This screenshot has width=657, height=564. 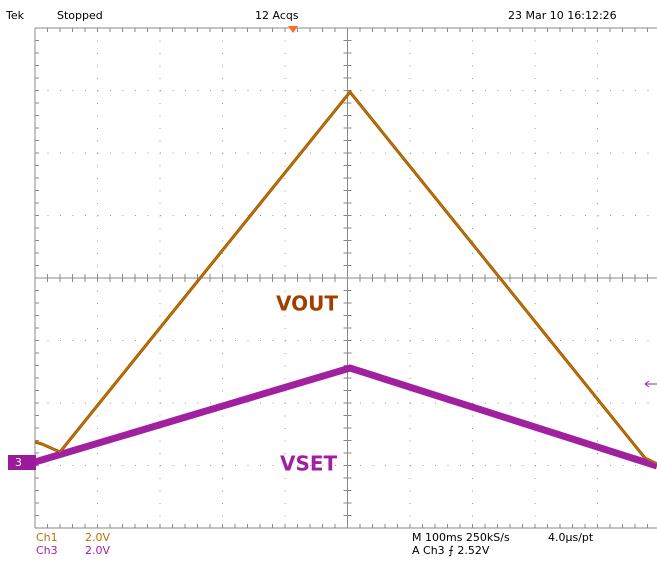 What do you see at coordinates (97, 550) in the screenshot?
I see `ch3-scale: 2.0V` at bounding box center [97, 550].